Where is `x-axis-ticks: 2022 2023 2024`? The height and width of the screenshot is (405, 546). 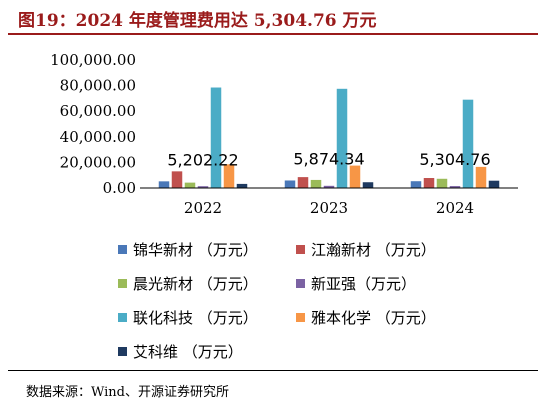
x-axis-ticks: 2022 2023 2024 is located at coordinates (329, 208).